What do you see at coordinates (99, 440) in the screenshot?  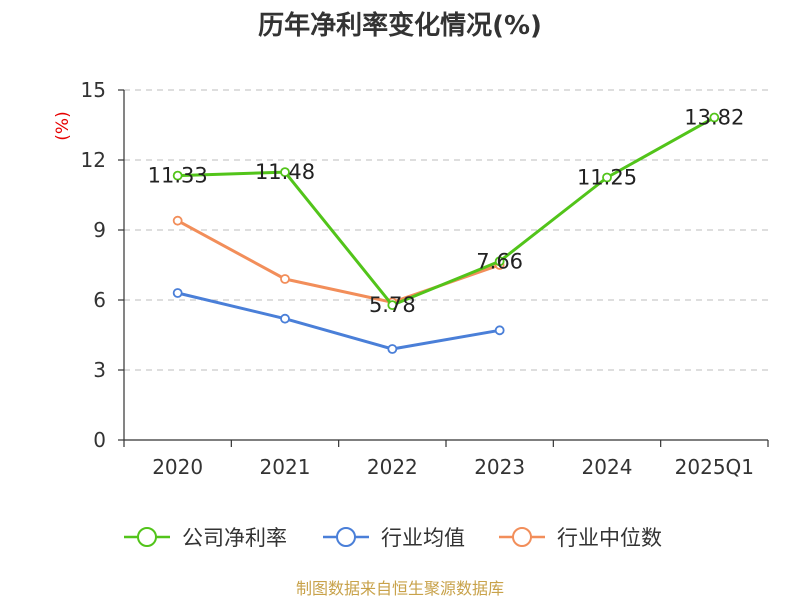 I see `y-tick-label: 0` at bounding box center [99, 440].